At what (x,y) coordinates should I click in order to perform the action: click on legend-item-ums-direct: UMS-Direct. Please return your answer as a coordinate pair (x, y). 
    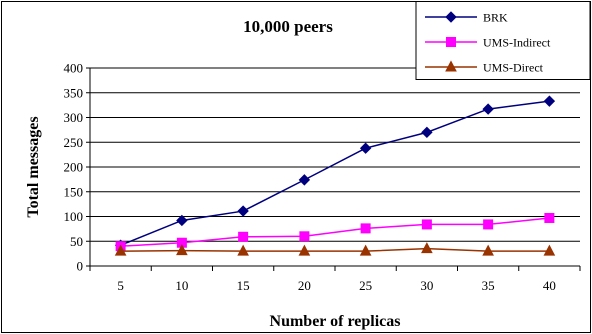
    Looking at the image, I should click on (484, 67).